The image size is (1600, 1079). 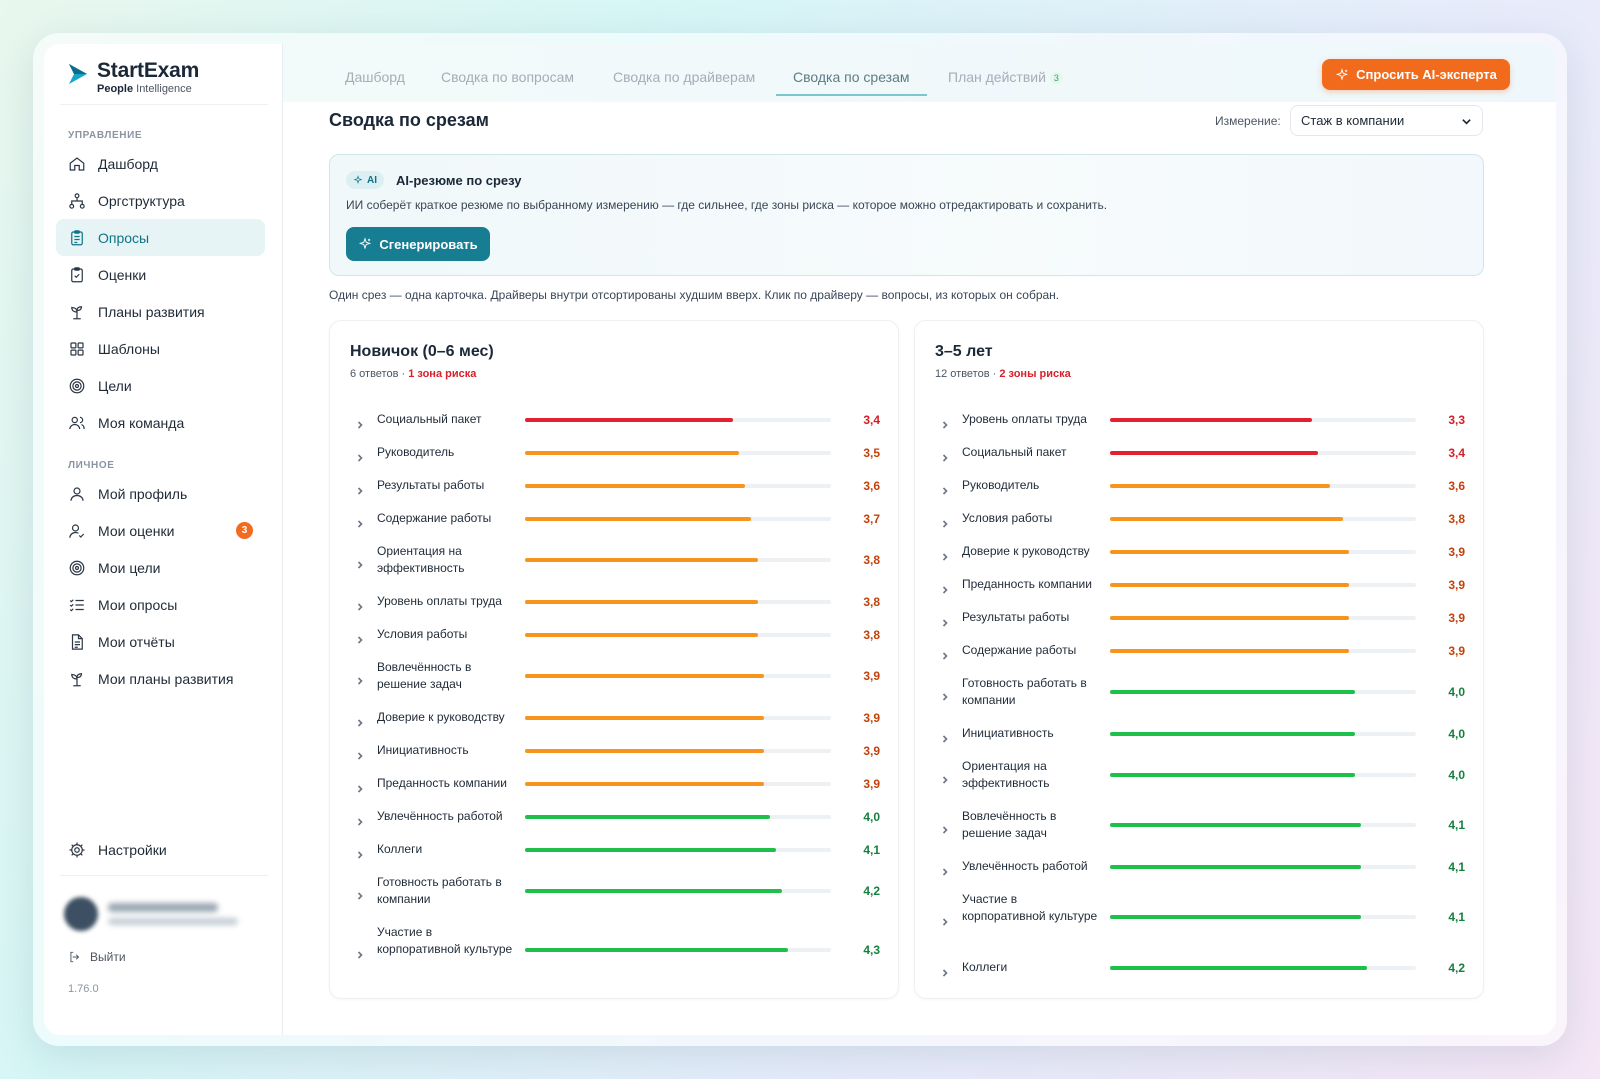 I want to click on target-icon, so click(x=77, y=386).